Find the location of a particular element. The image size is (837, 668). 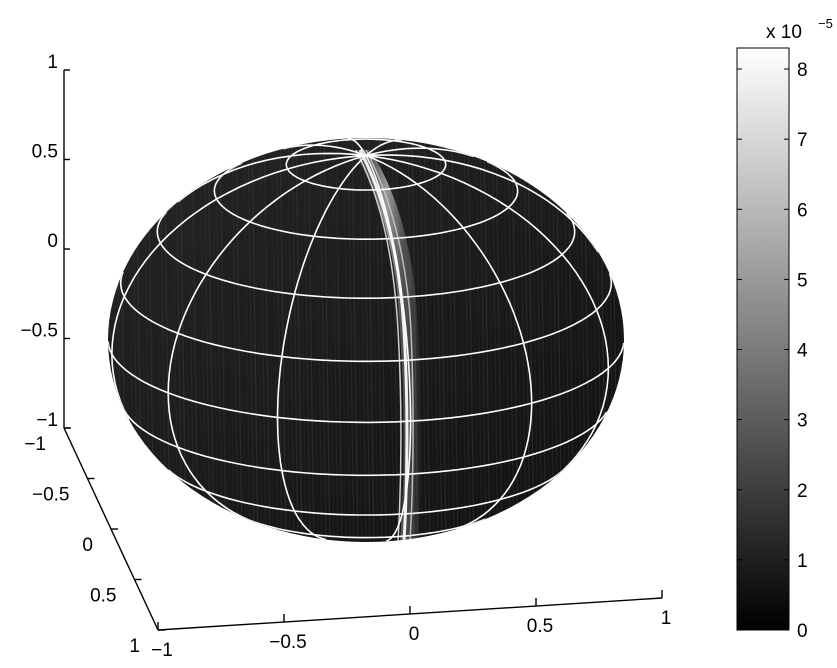

colorbar-tick-label: 3 is located at coordinates (802, 421).